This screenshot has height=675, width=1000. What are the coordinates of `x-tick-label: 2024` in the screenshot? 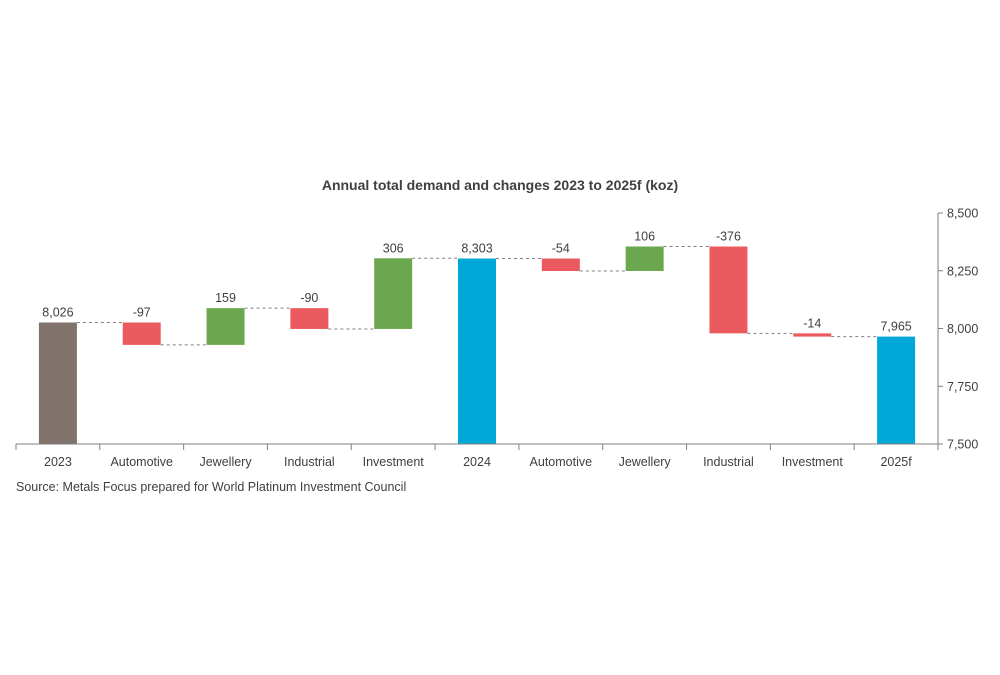 It's located at (477, 462).